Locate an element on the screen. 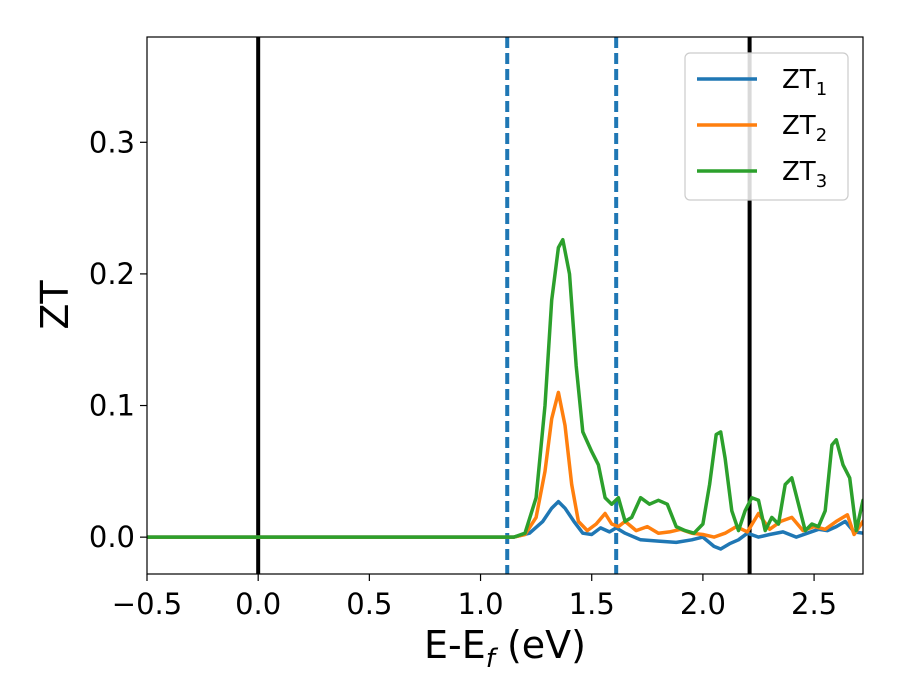 This screenshot has width=900, height=700. x-label-main: E-E is located at coordinates (455, 645).